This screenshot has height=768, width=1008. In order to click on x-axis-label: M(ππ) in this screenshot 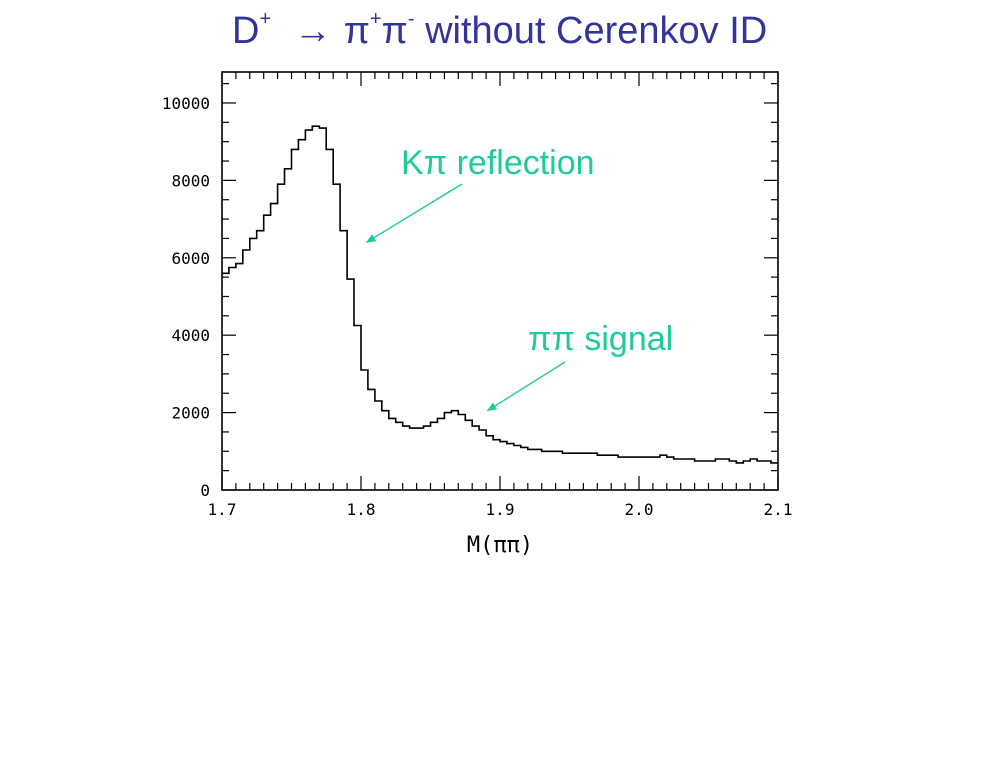, I will do `click(500, 545)`.